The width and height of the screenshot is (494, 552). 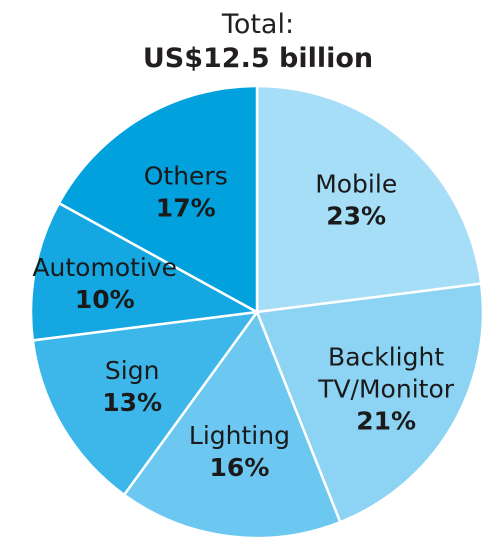 What do you see at coordinates (356, 183) in the screenshot?
I see `slice-label-mobile: Mobile` at bounding box center [356, 183].